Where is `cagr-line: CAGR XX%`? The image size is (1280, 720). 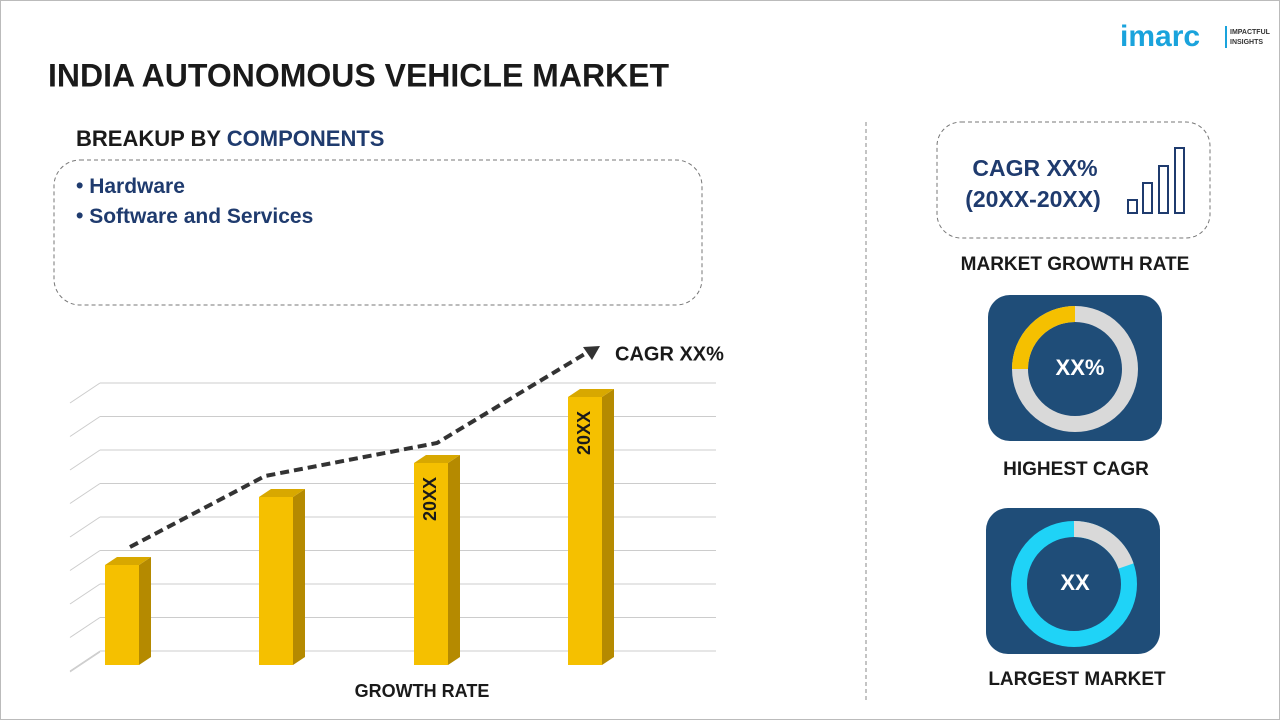
cagr-line: CAGR XX% is located at coordinates (1034, 168).